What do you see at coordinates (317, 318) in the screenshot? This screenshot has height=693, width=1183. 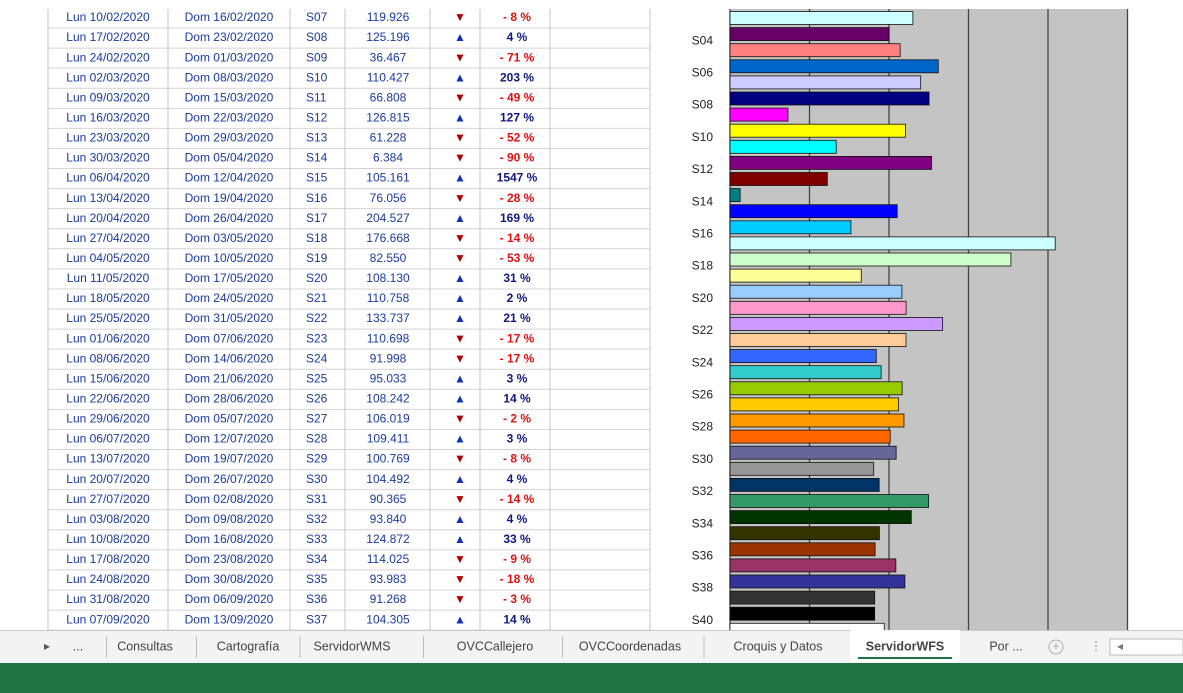 I see `week: S22` at bounding box center [317, 318].